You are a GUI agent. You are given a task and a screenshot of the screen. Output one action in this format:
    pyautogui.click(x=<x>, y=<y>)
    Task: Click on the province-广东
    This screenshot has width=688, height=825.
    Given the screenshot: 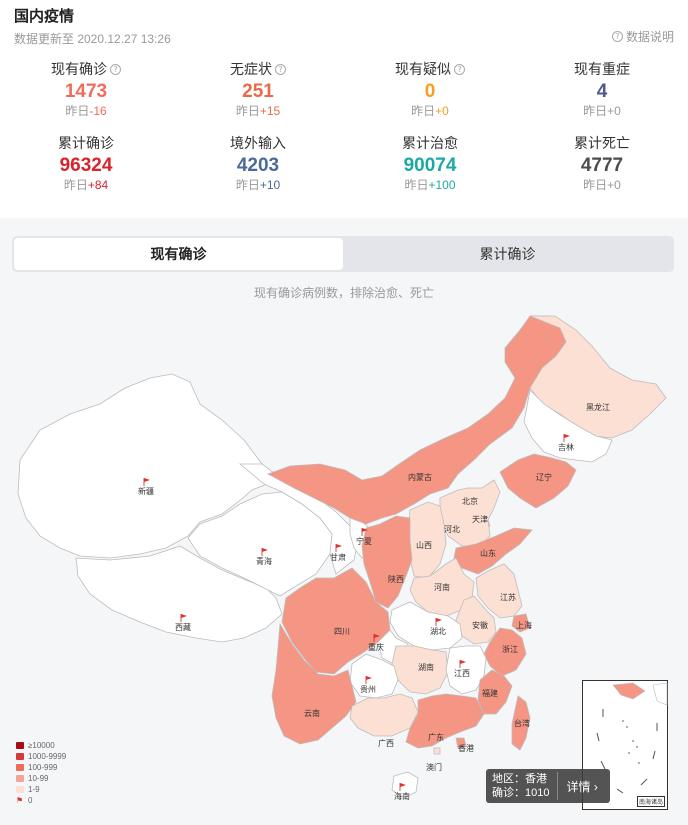 What is the action you would take?
    pyautogui.click(x=445, y=721)
    